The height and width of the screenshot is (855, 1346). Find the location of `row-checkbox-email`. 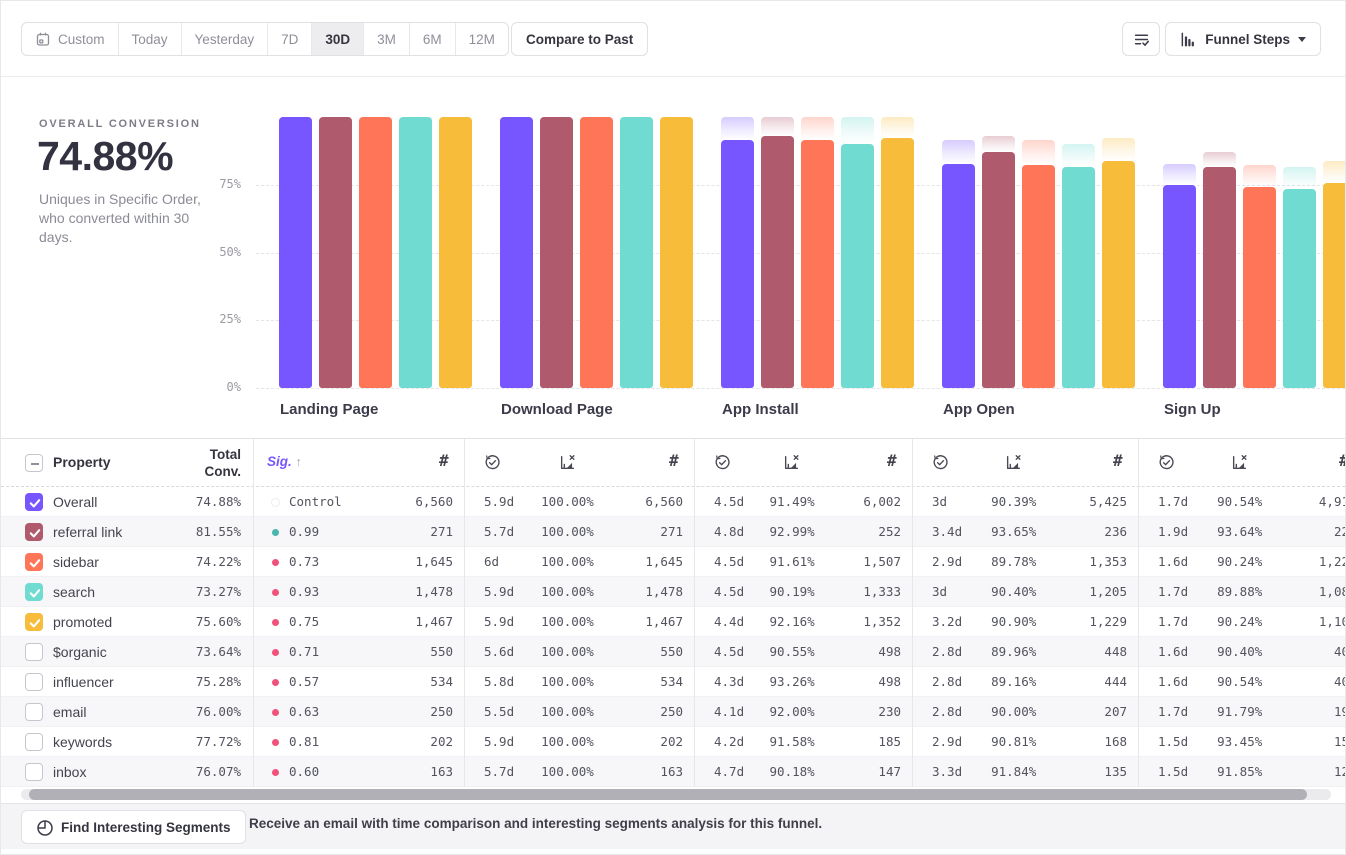

row-checkbox-email is located at coordinates (34, 712).